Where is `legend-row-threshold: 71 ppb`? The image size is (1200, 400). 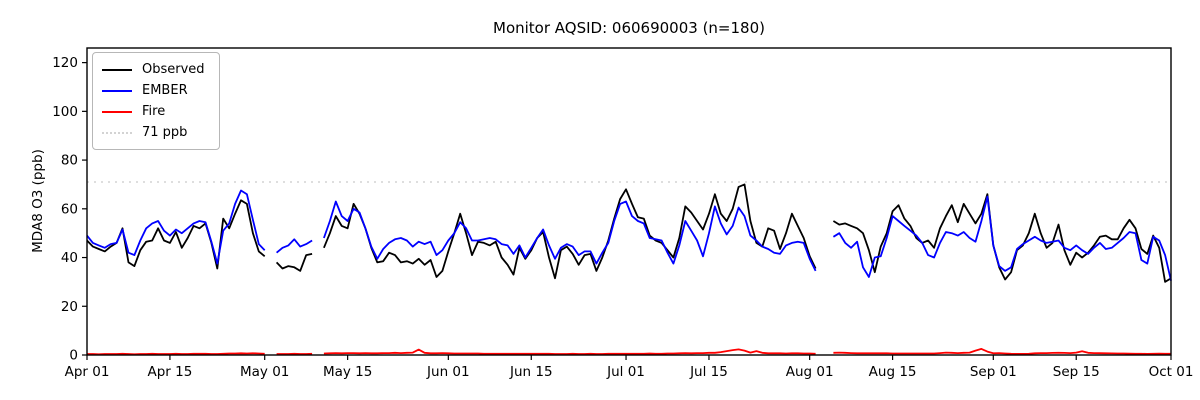 legend-row-threshold: 71 ppb is located at coordinates (153, 132).